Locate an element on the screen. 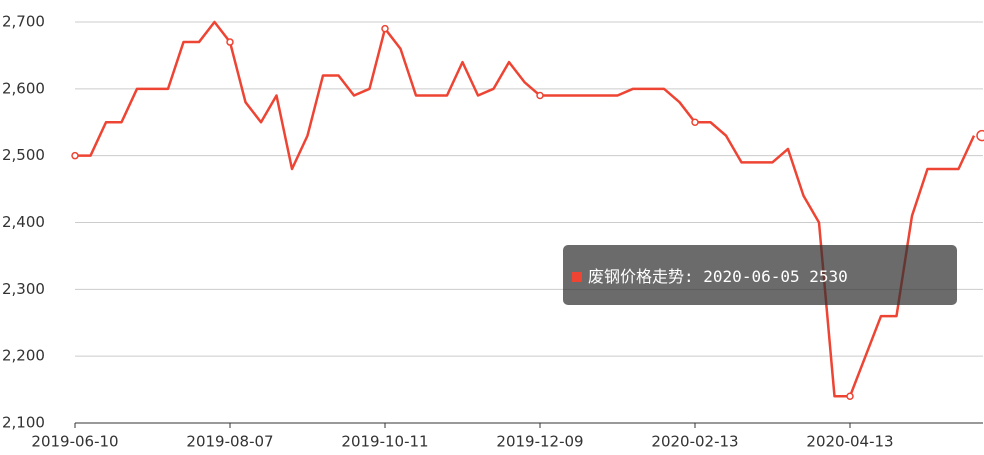 The height and width of the screenshot is (455, 984). x-tick-label: 2019-10-11 is located at coordinates (384, 442).